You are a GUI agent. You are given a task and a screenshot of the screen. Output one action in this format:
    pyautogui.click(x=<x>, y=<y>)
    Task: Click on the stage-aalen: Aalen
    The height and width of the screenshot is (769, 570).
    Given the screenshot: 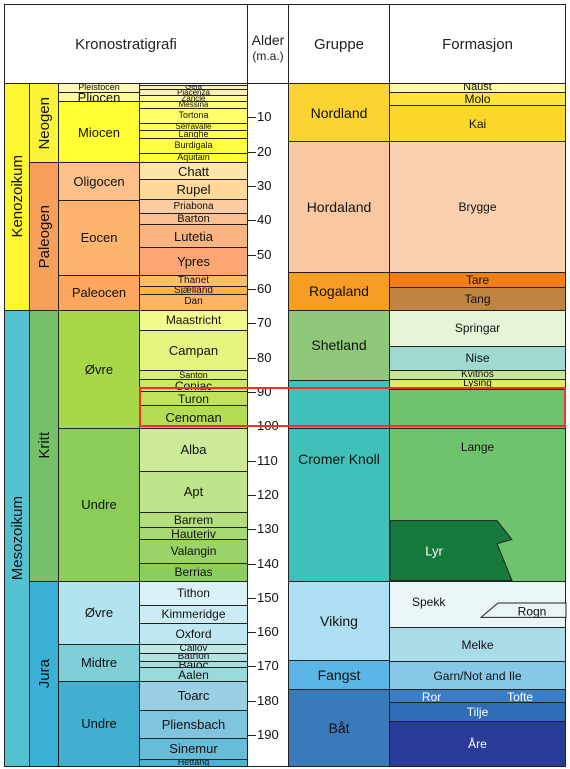 What is the action you would take?
    pyautogui.click(x=193, y=674)
    